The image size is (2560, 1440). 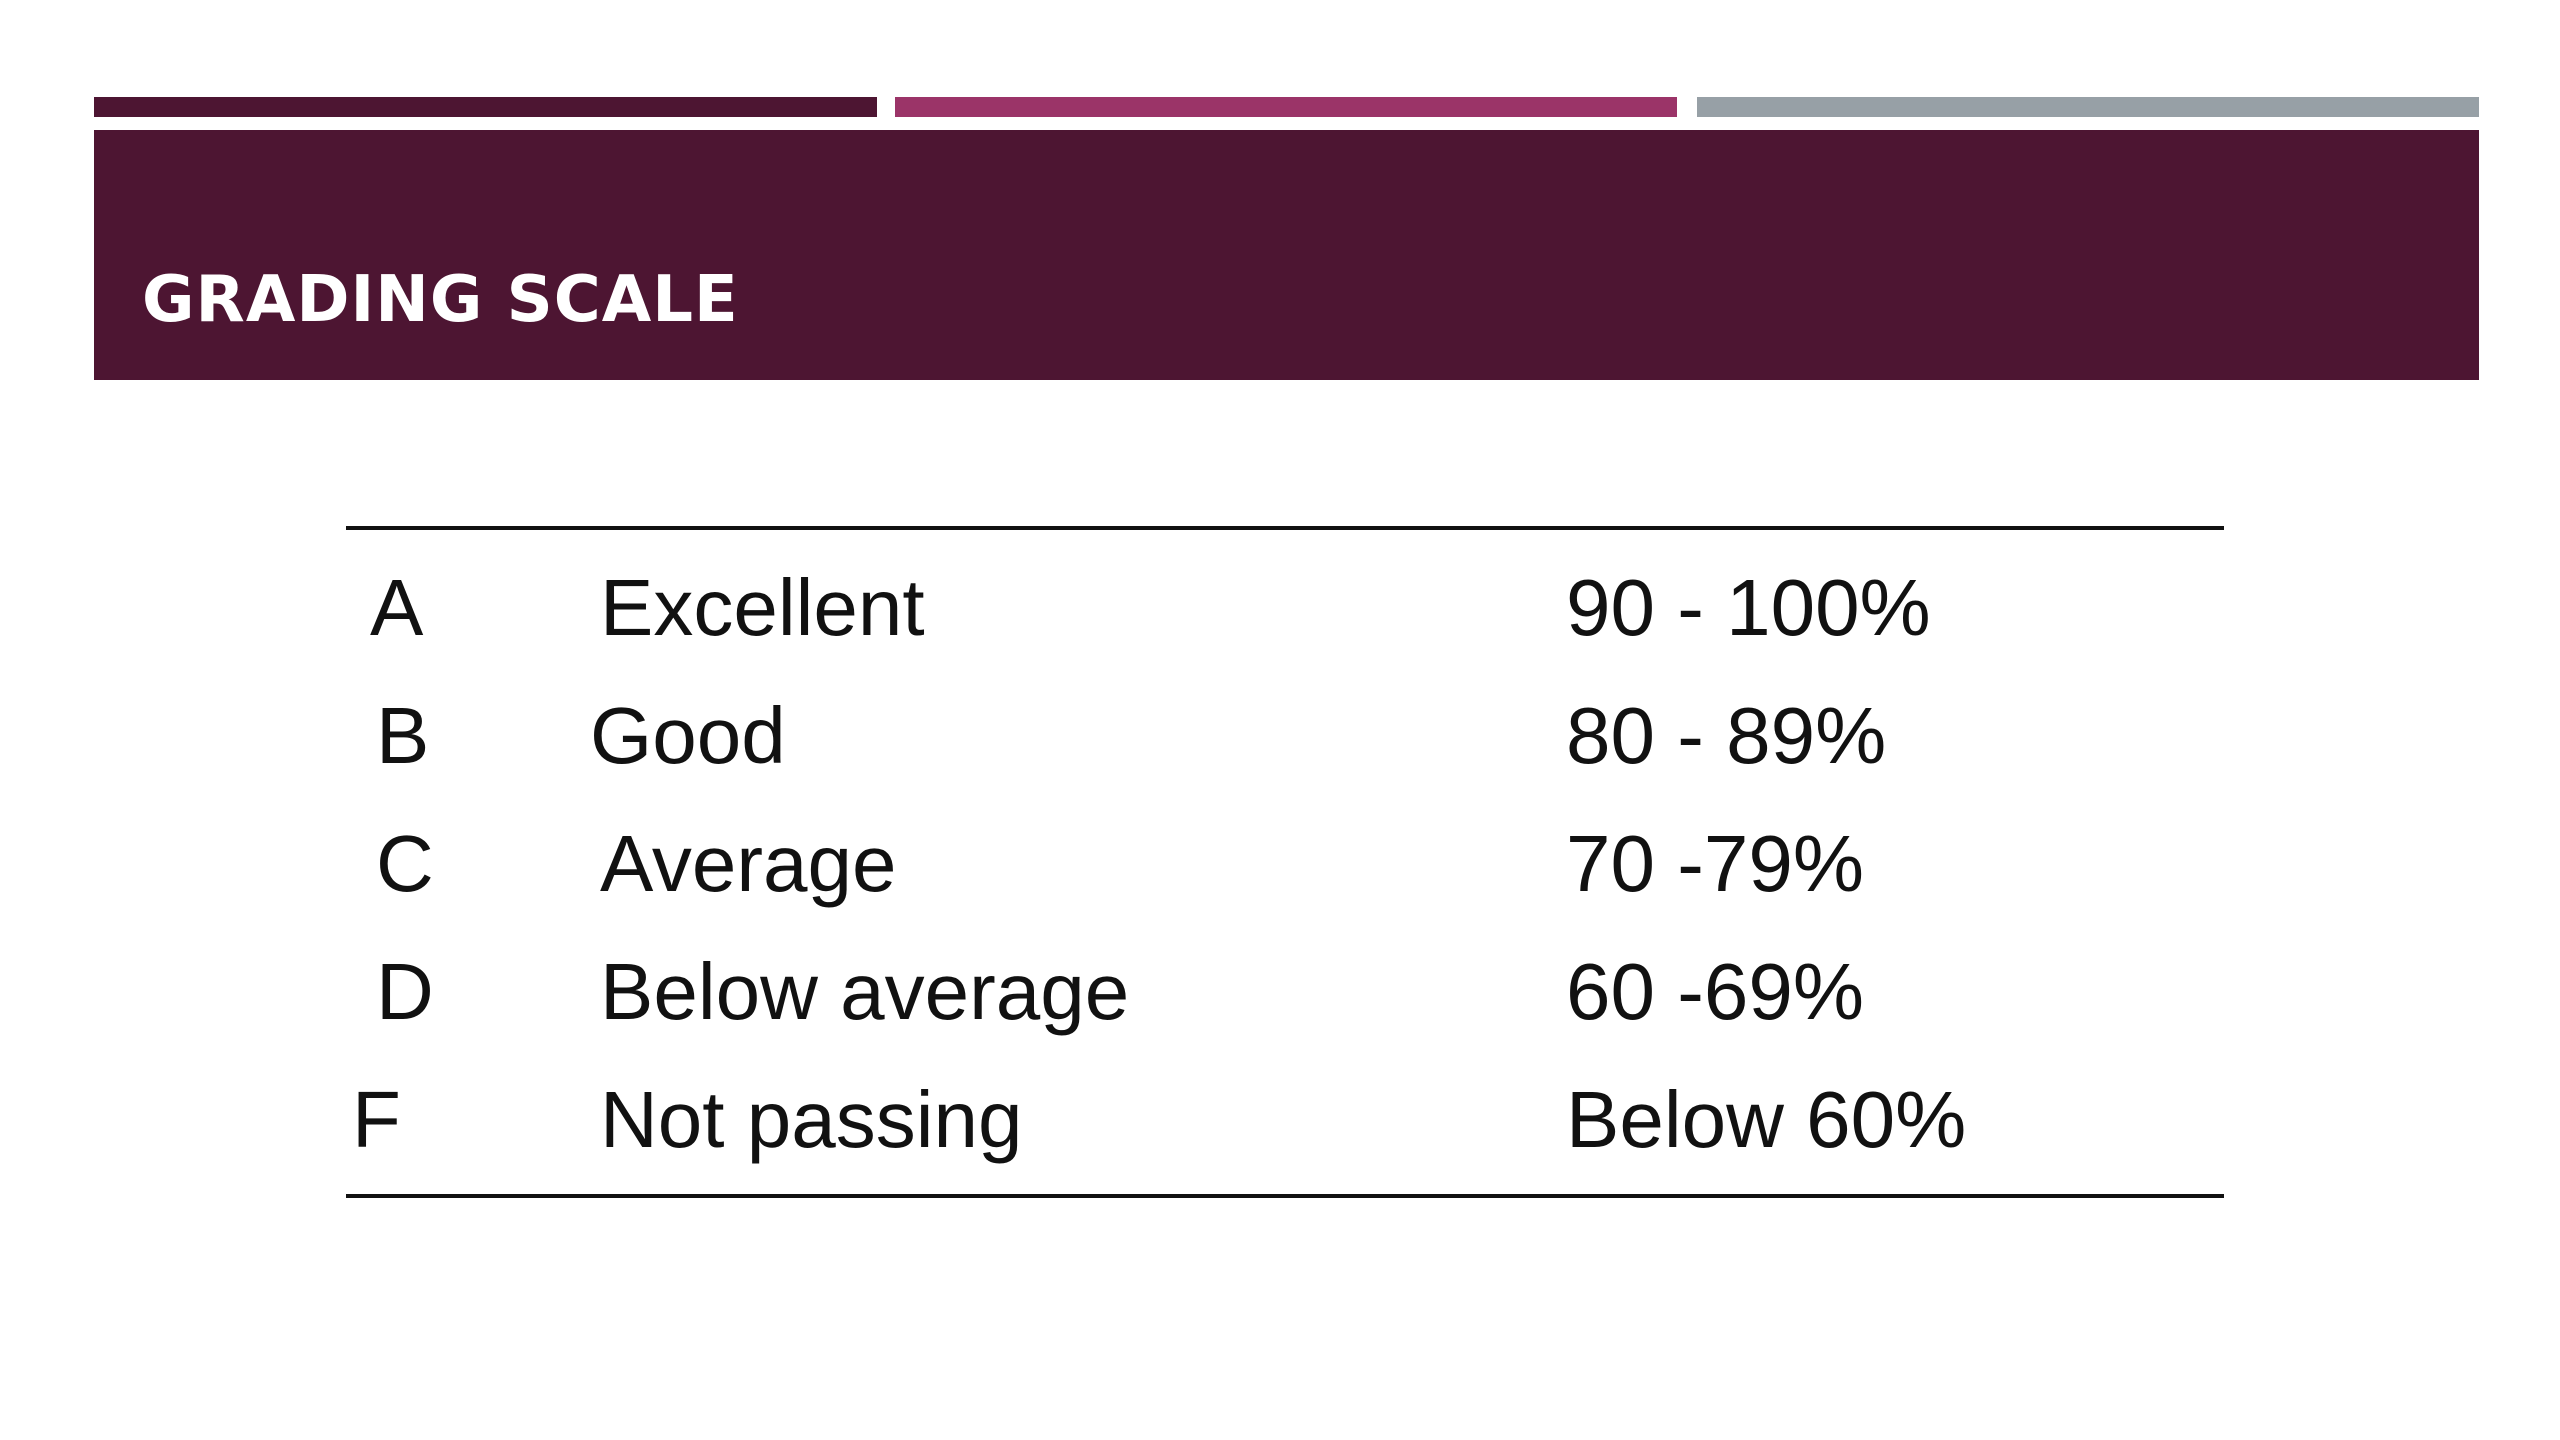 What do you see at coordinates (865, 991) in the screenshot?
I see `grade-description: Below average` at bounding box center [865, 991].